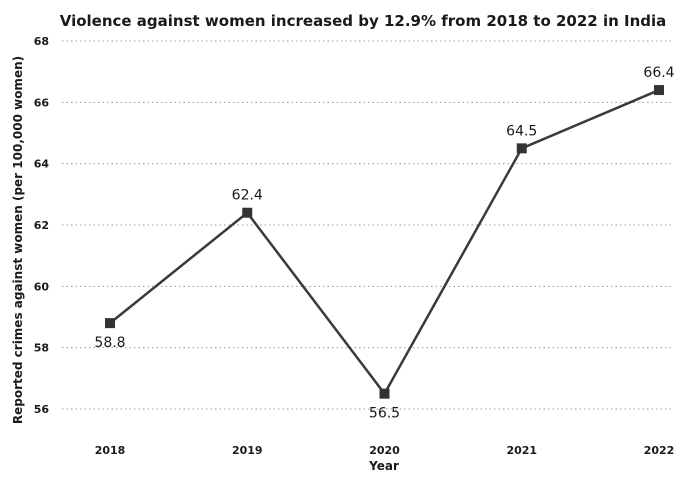 Image resolution: width=690 pixels, height=478 pixels. Describe the element at coordinates (42, 102) in the screenshot. I see `y-tick-label: 66` at that location.